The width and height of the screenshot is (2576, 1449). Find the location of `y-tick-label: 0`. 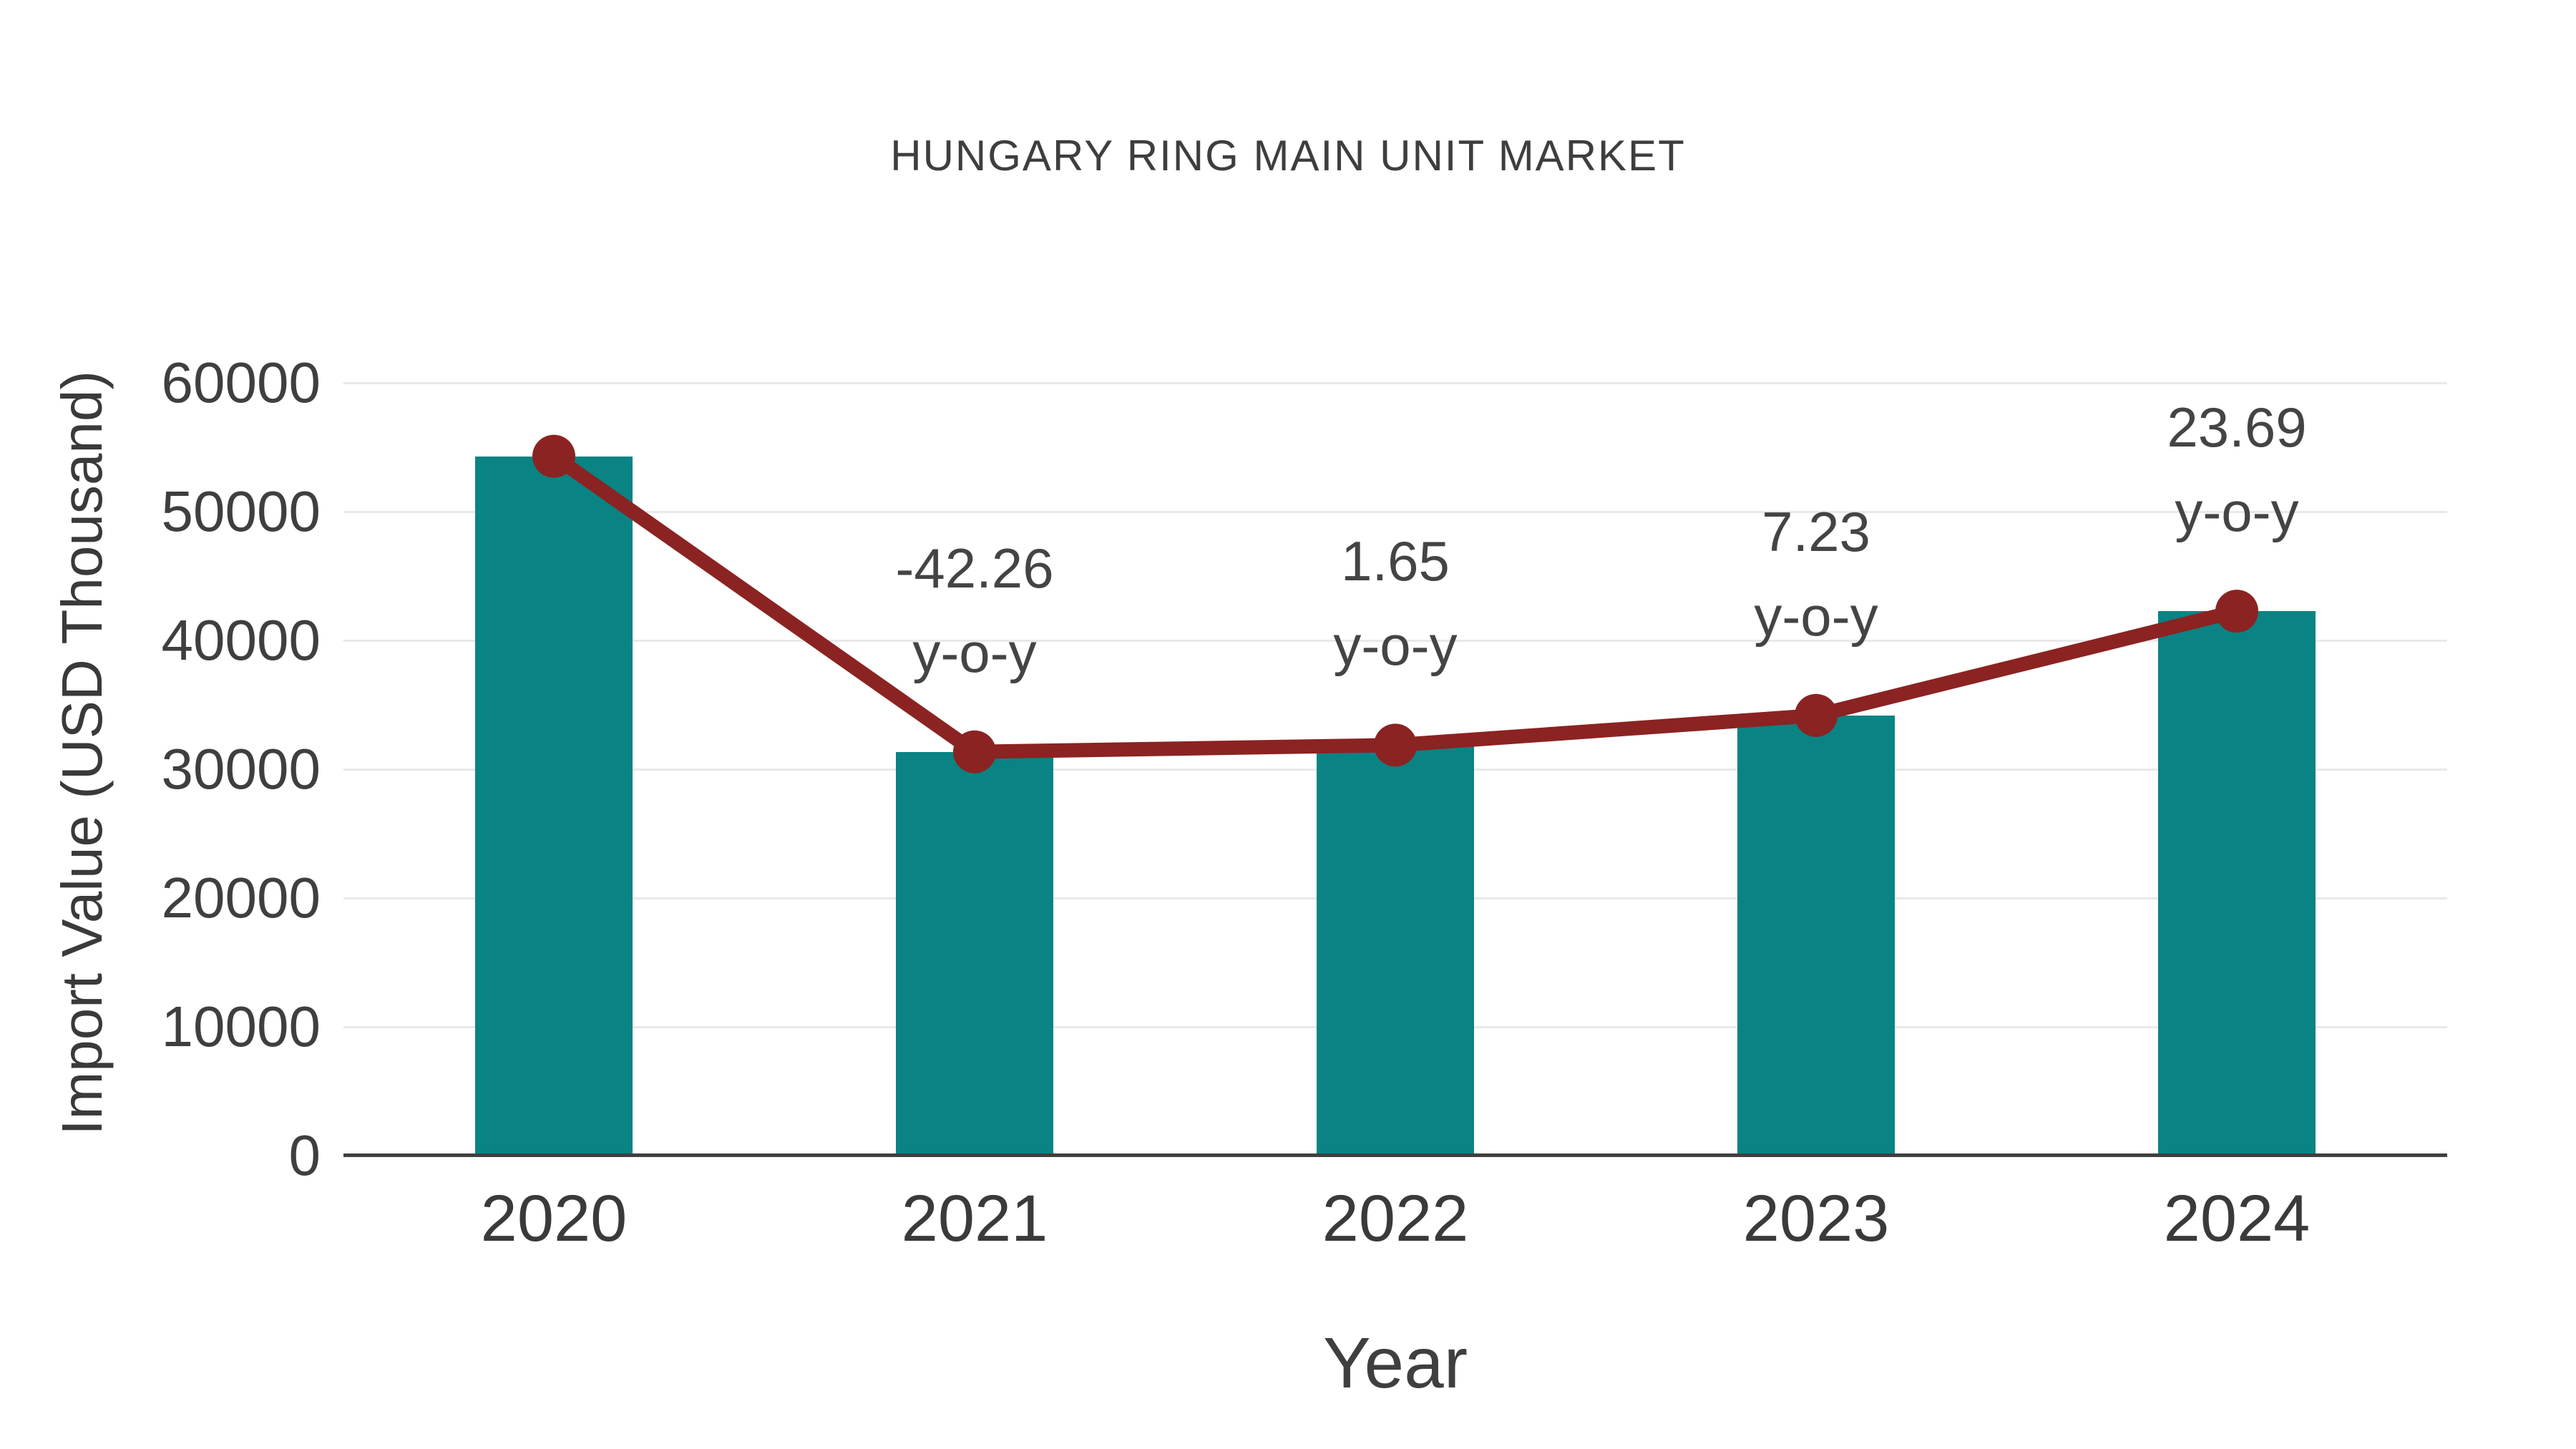

y-tick-label: 0 is located at coordinates (304, 1155).